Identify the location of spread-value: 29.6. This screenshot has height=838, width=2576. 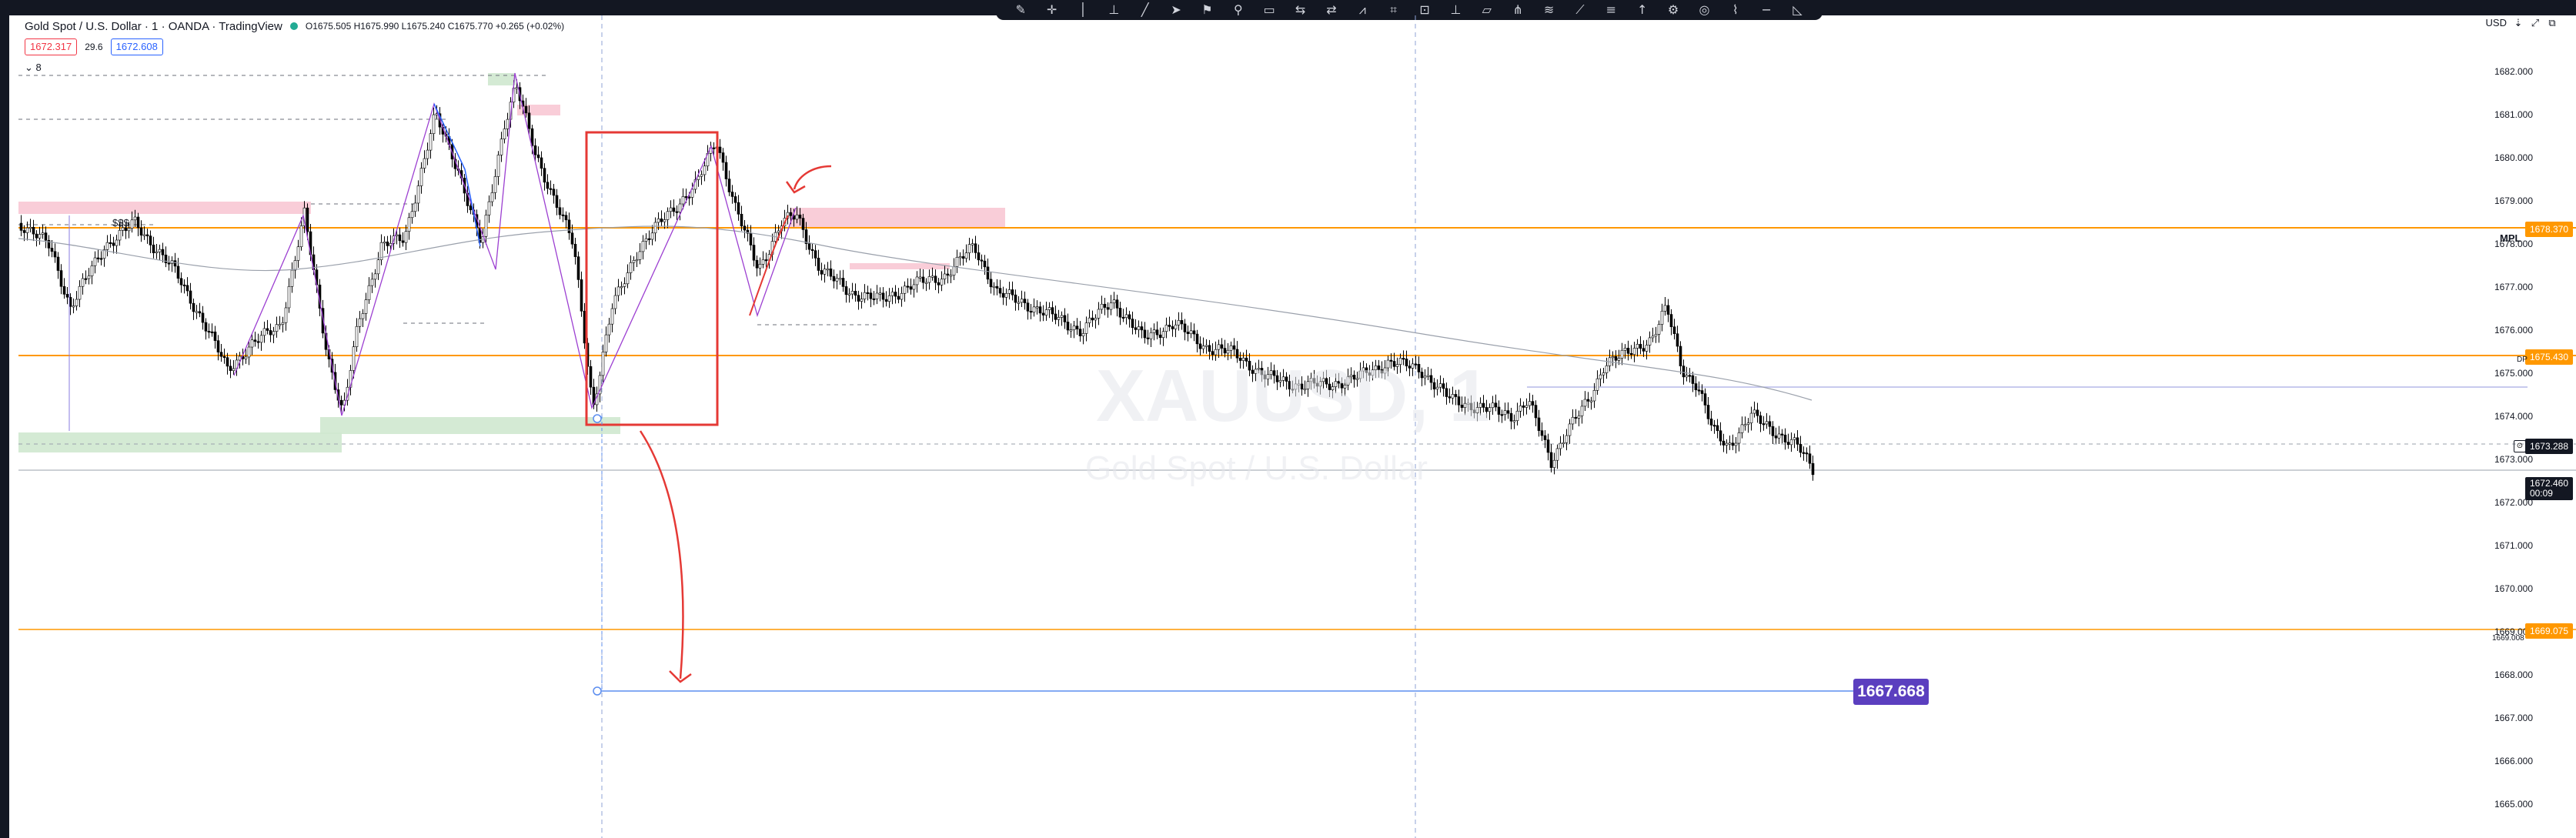
(94, 47).